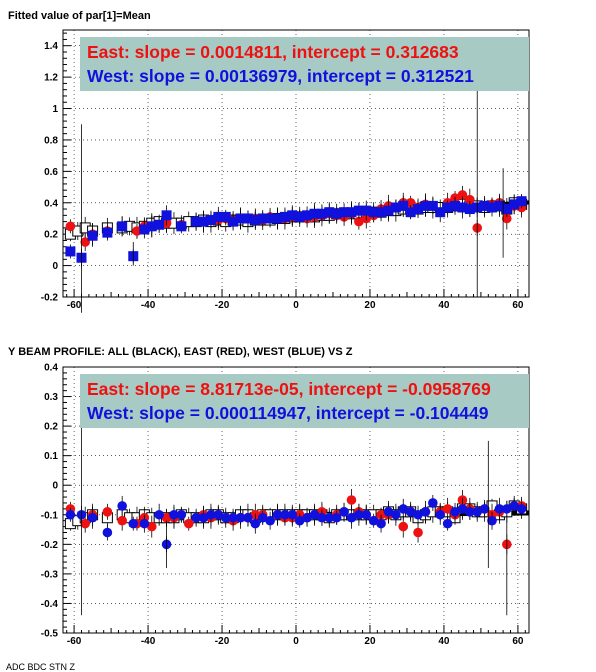 Image resolution: width=596 pixels, height=672 pixels. What do you see at coordinates (51, 140) in the screenshot?
I see `y-tick-label: 0.8` at bounding box center [51, 140].